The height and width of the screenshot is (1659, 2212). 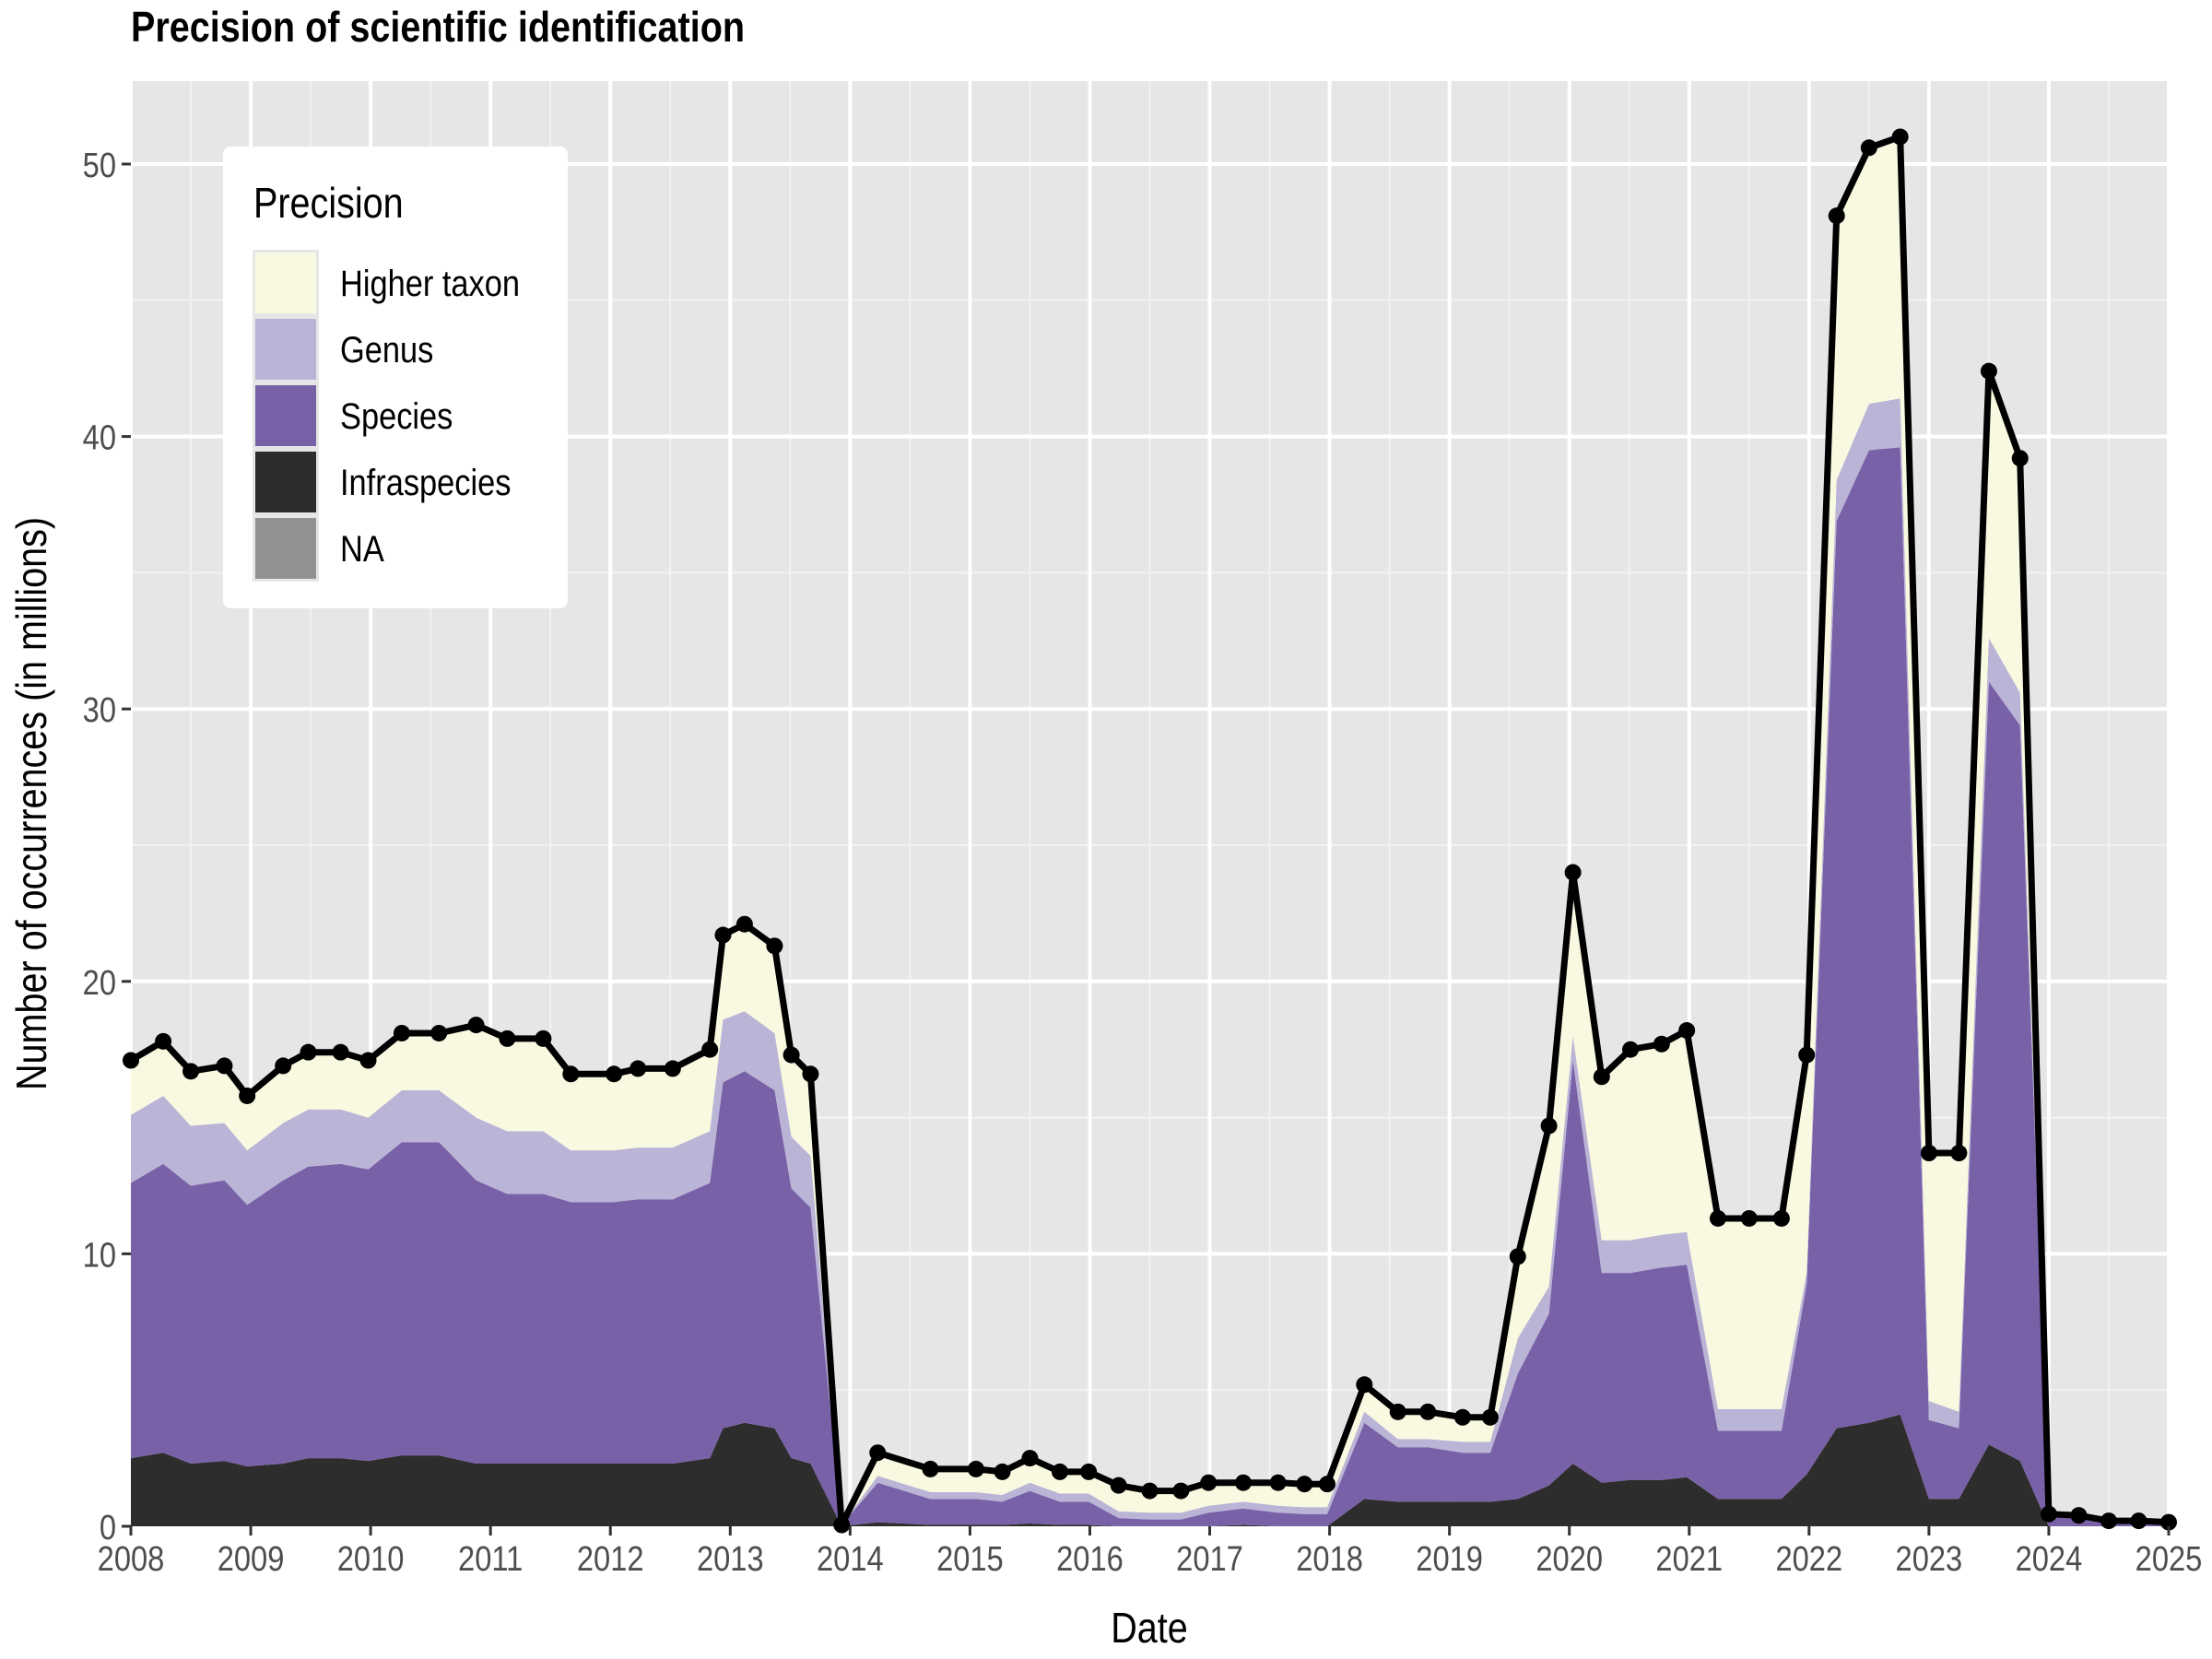 What do you see at coordinates (131, 1559) in the screenshot?
I see `x-tick-label: 2008` at bounding box center [131, 1559].